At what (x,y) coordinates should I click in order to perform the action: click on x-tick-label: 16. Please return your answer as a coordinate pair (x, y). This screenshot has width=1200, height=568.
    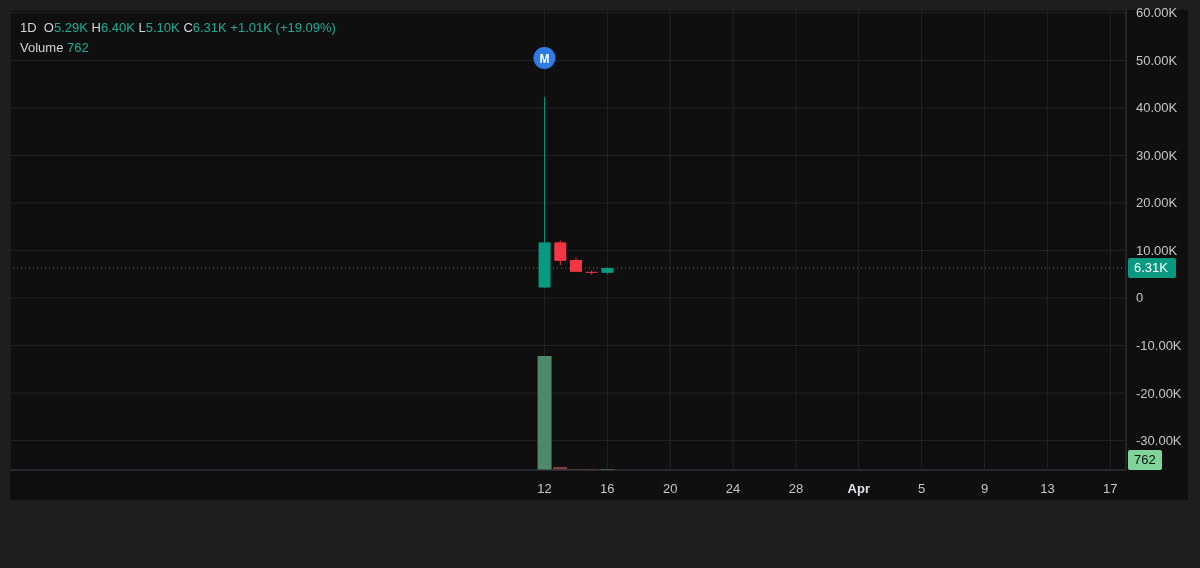
    Looking at the image, I should click on (607, 488).